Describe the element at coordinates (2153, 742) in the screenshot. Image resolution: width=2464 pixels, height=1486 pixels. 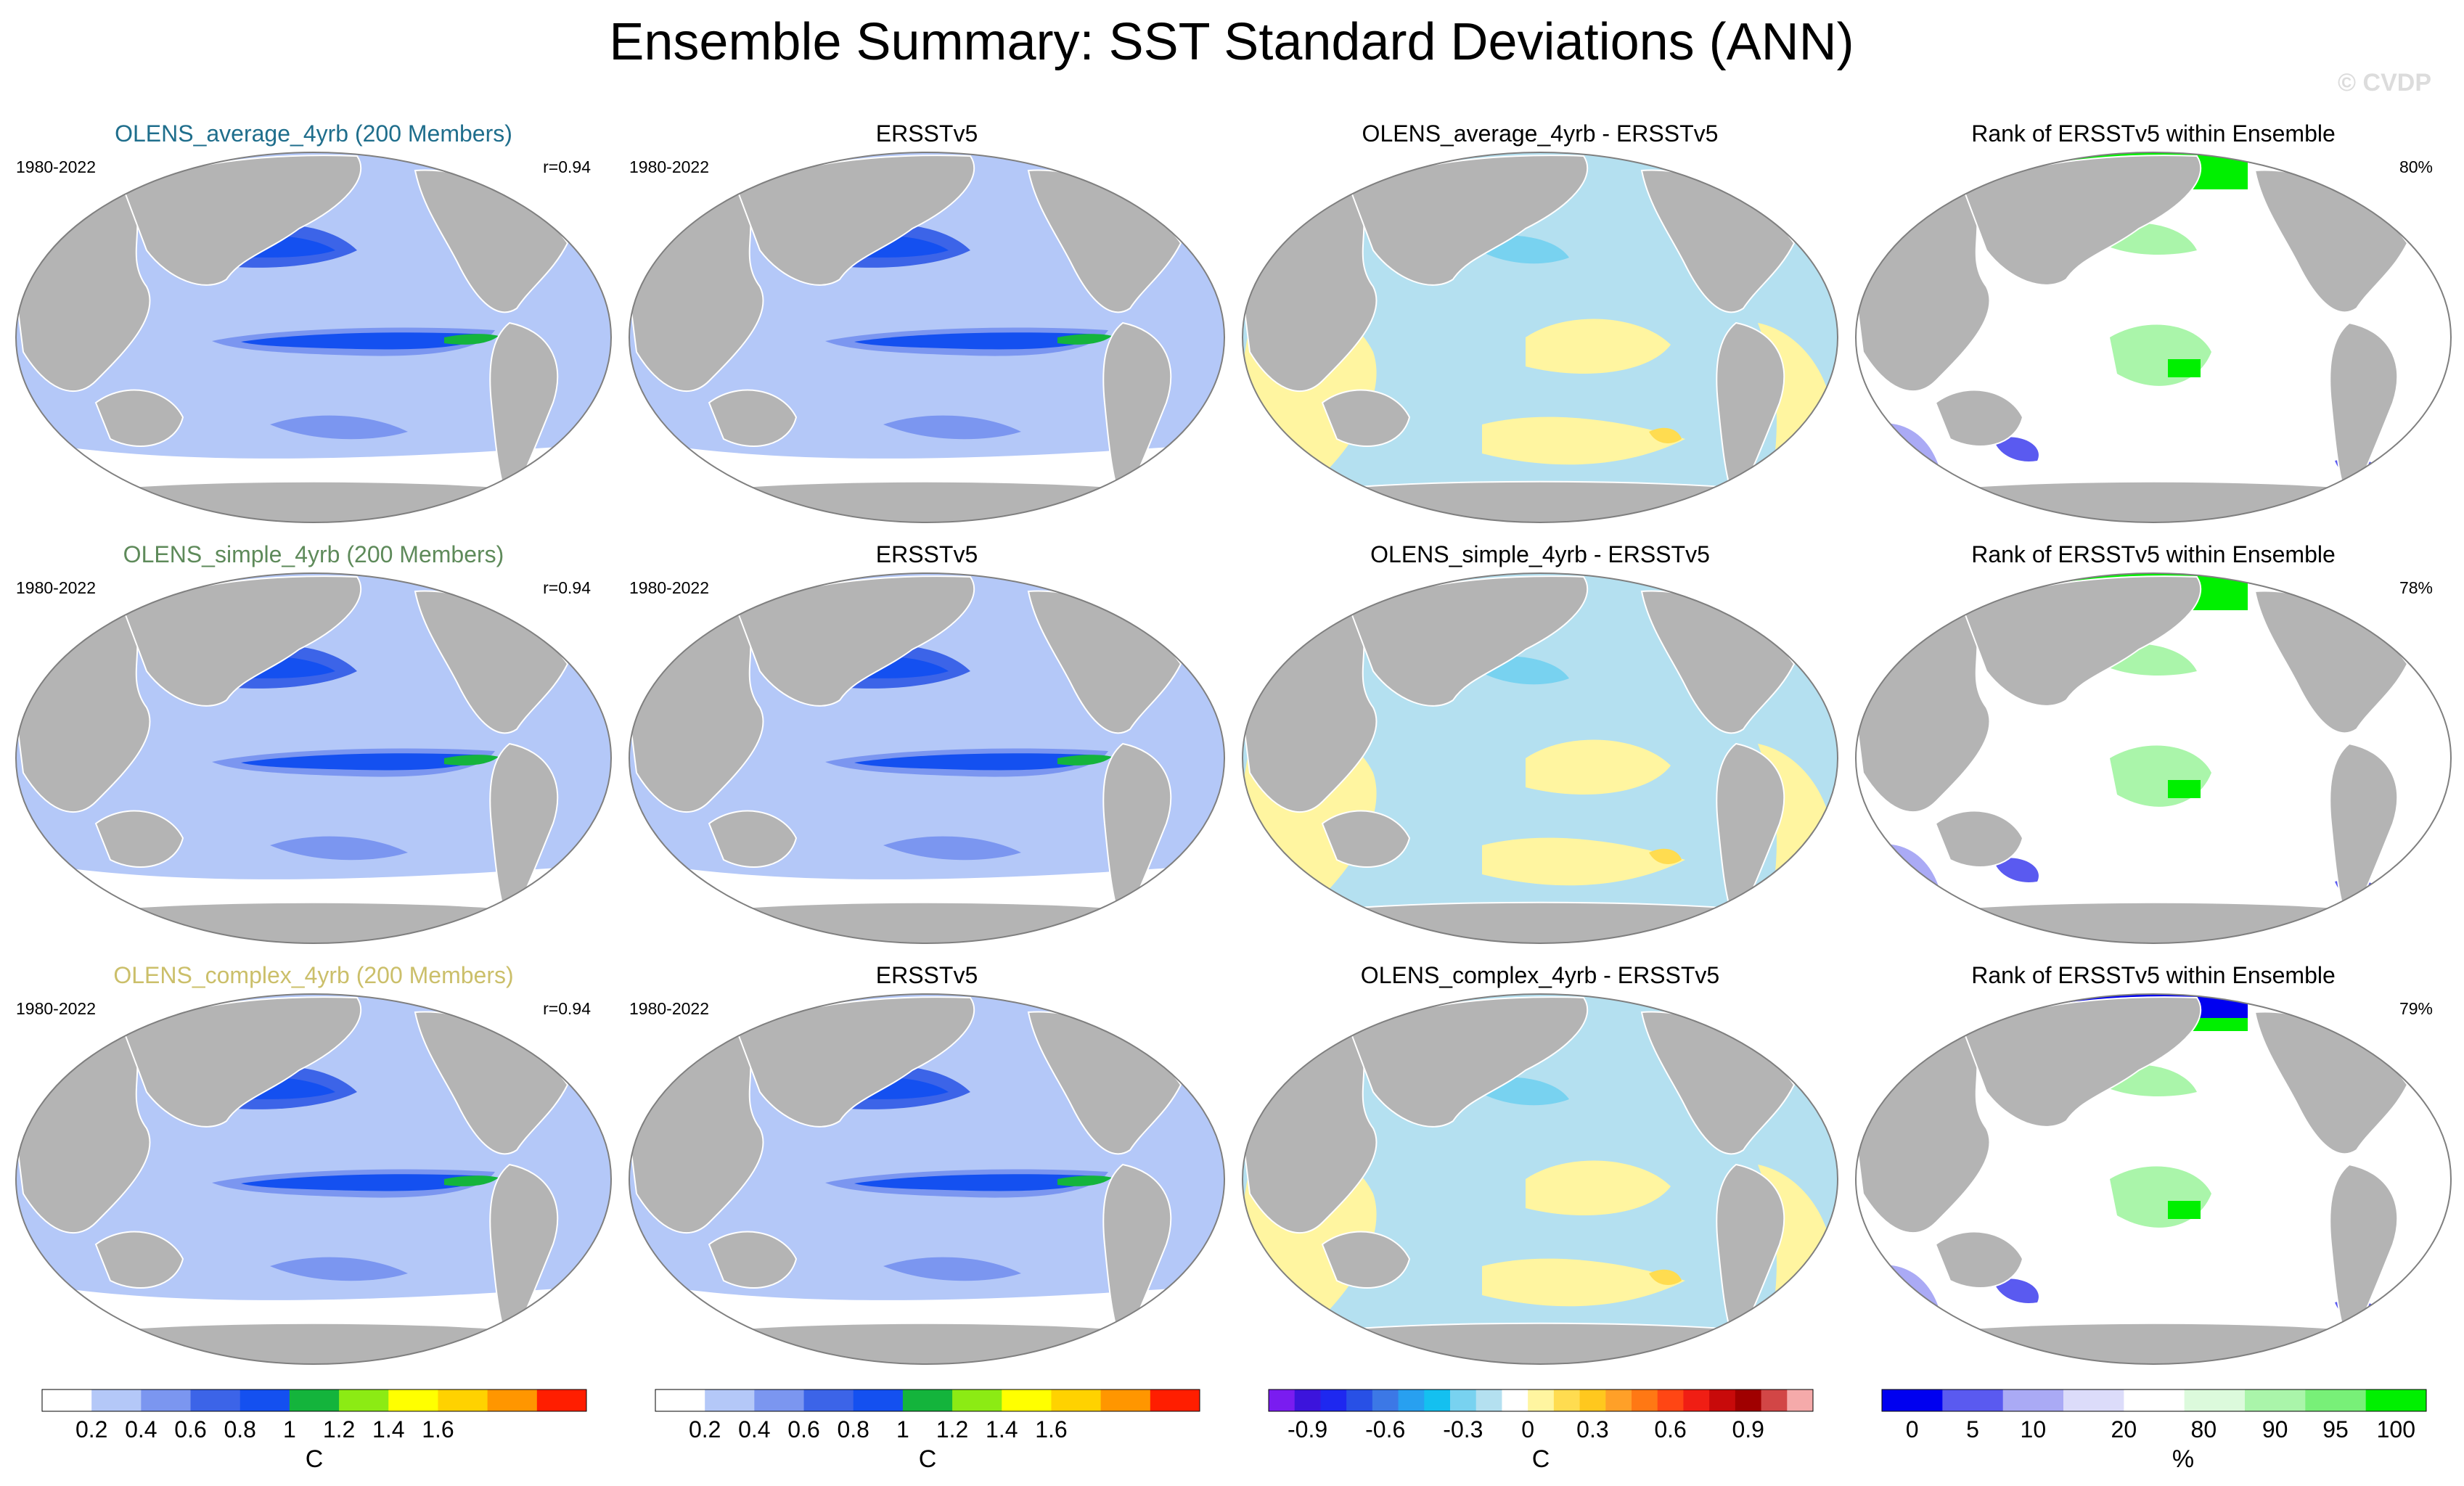
I see `panel-rank-row-2: Rank of ERSSTv5 within Ensemble 78%` at that location.